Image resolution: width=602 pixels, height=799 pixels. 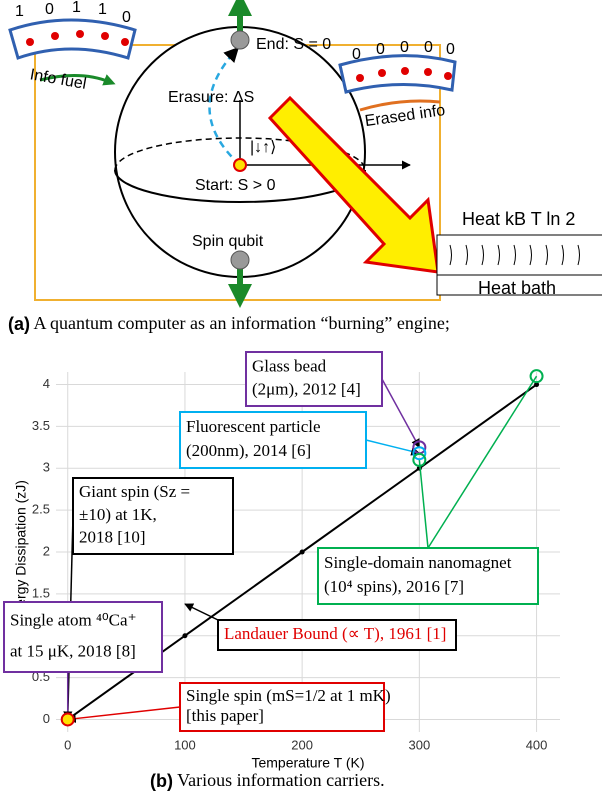 I want to click on qubit-label: Spin qubit, so click(x=228, y=241).